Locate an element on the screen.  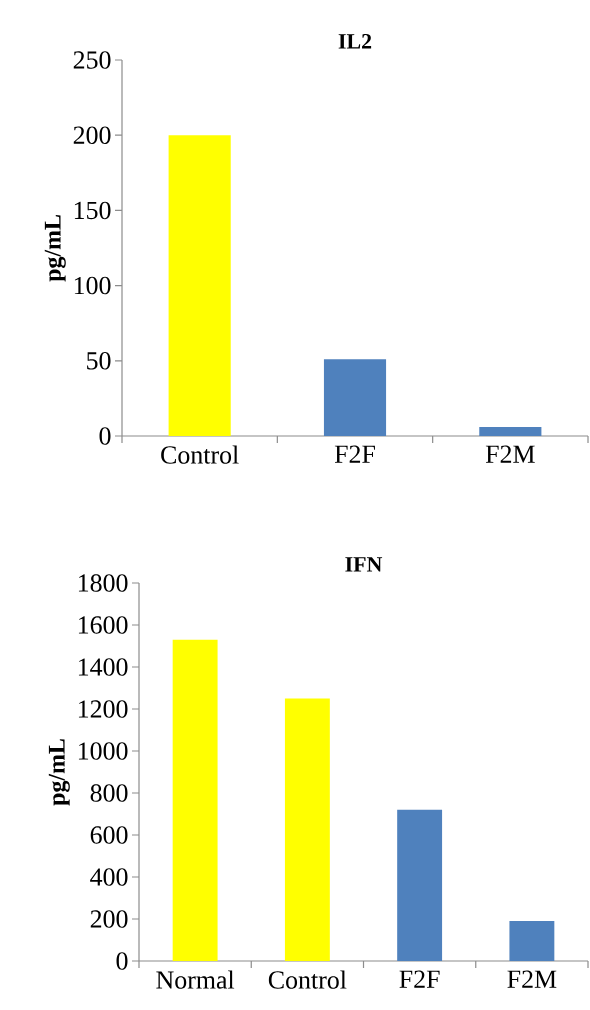
y-tick-label: 1200 is located at coordinates (103, 709).